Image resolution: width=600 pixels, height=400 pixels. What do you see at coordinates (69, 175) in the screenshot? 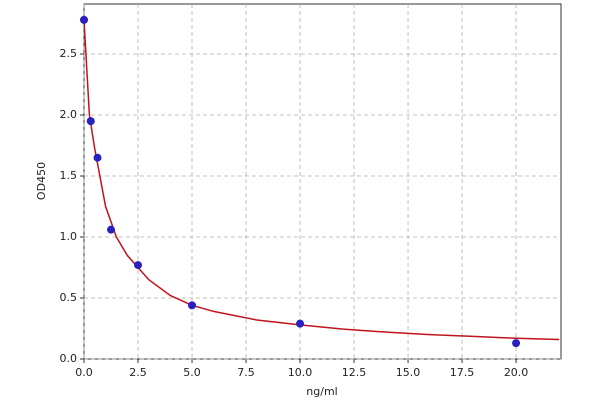
I see `y-tick-label: 1.5` at bounding box center [69, 175].